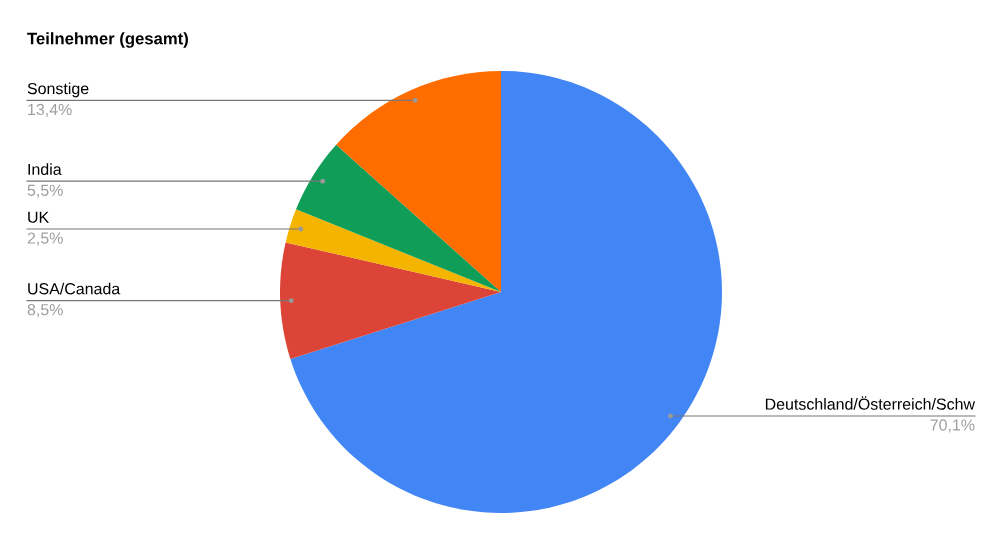  I want to click on data-label: 13,4%, so click(50, 110).